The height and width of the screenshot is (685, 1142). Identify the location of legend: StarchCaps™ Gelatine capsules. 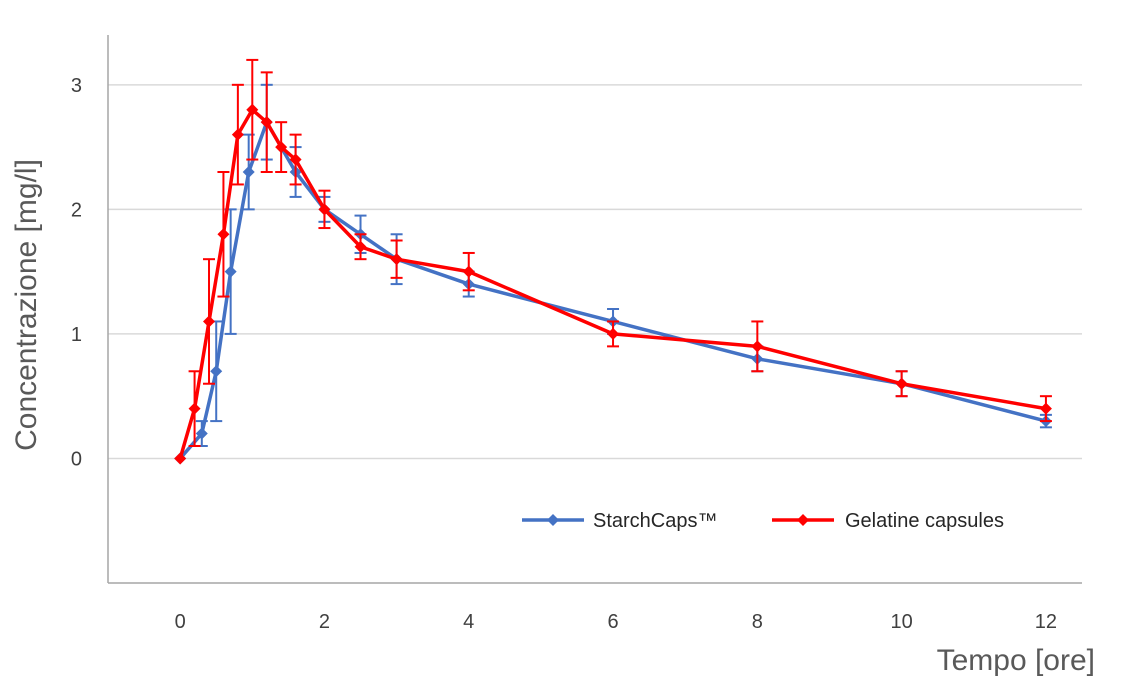
(763, 521).